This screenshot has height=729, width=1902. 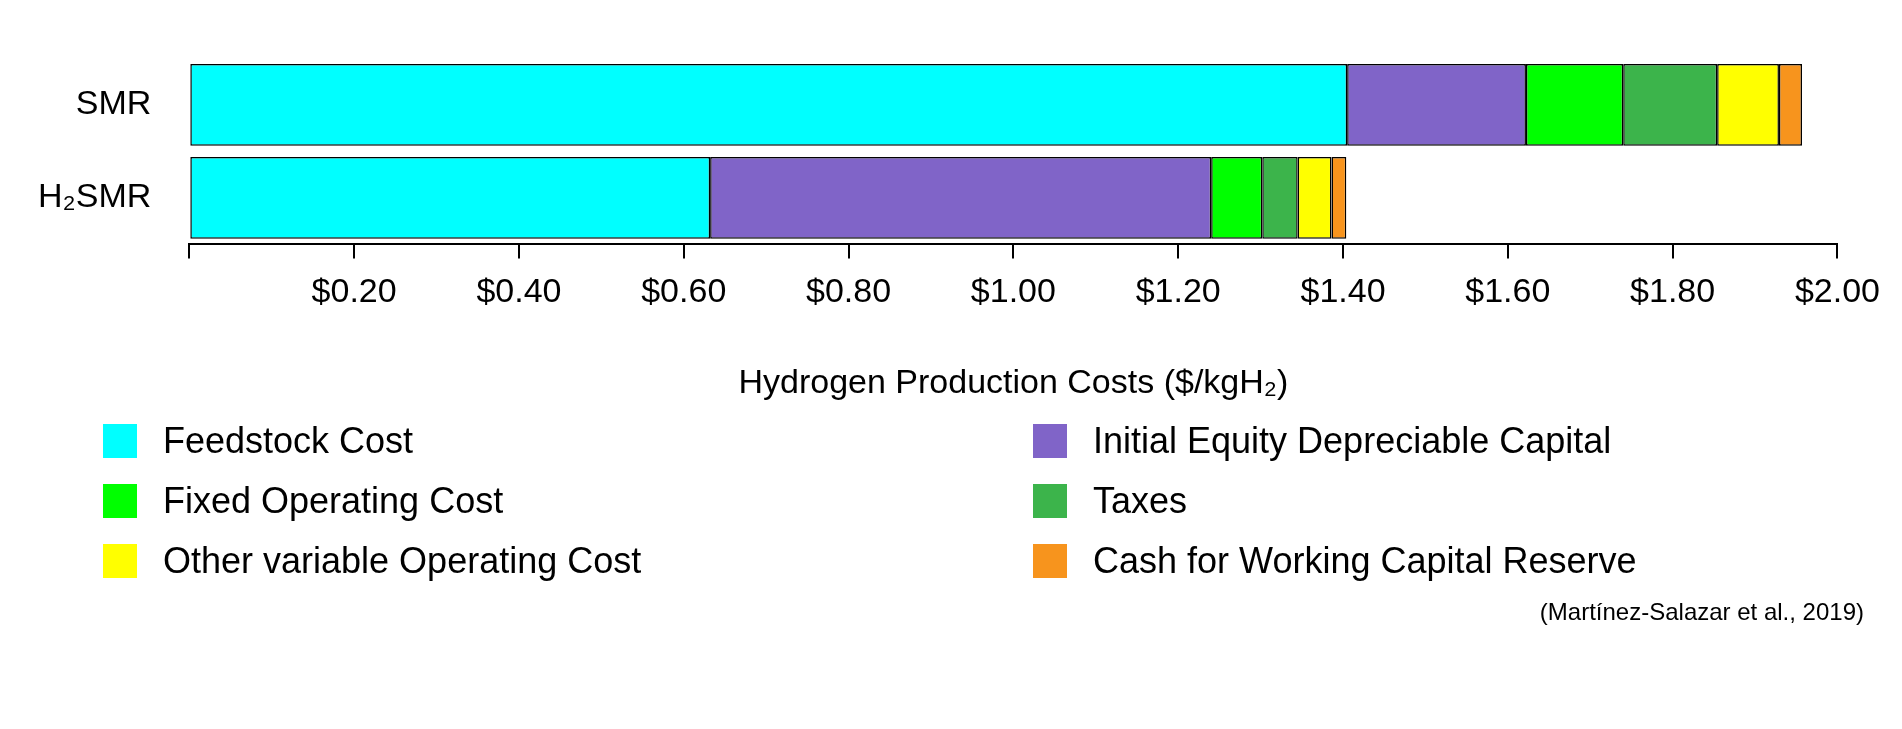 What do you see at coordinates (402, 561) in the screenshot?
I see `legend-label: Other variable Operating Cost` at bounding box center [402, 561].